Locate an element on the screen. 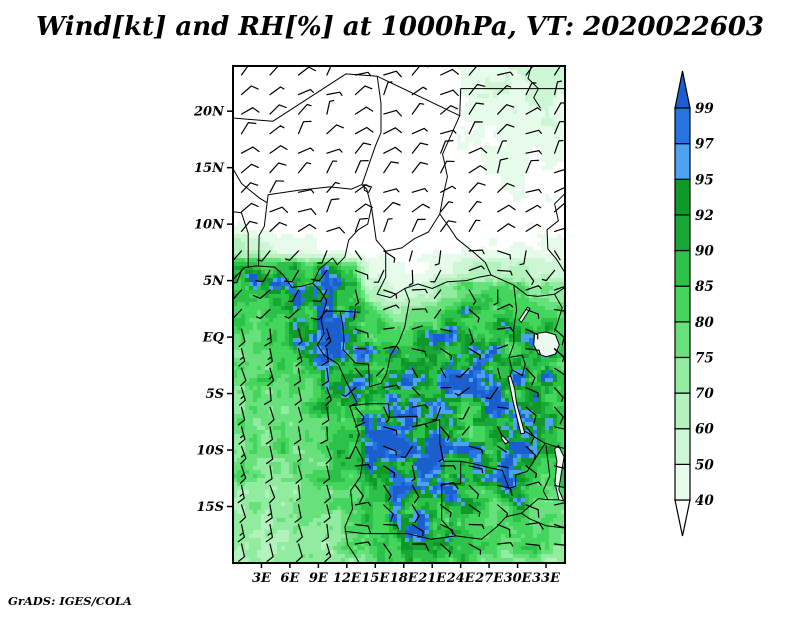 The height and width of the screenshot is (618, 800). lon-tick-label: 6E is located at coordinates (290, 578).